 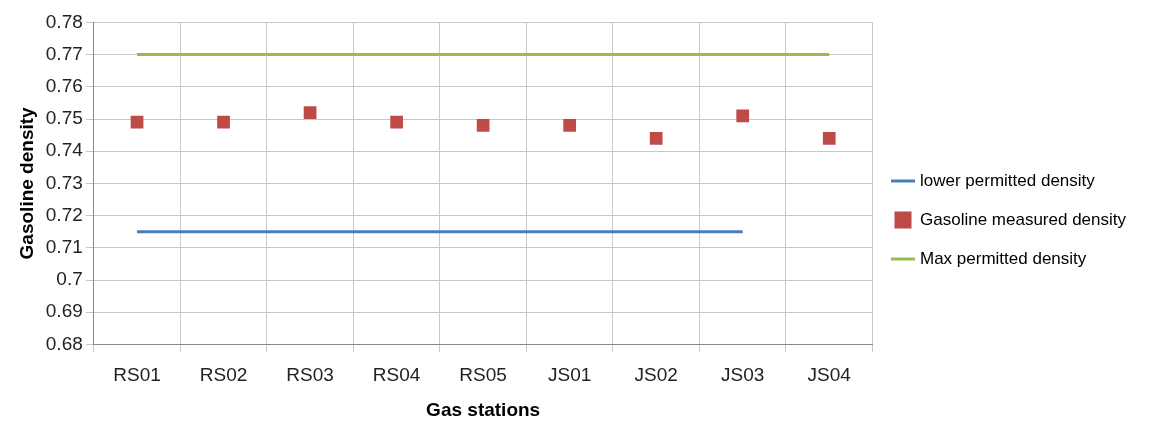 I want to click on legend-label: lower permitted density, so click(x=1008, y=180).